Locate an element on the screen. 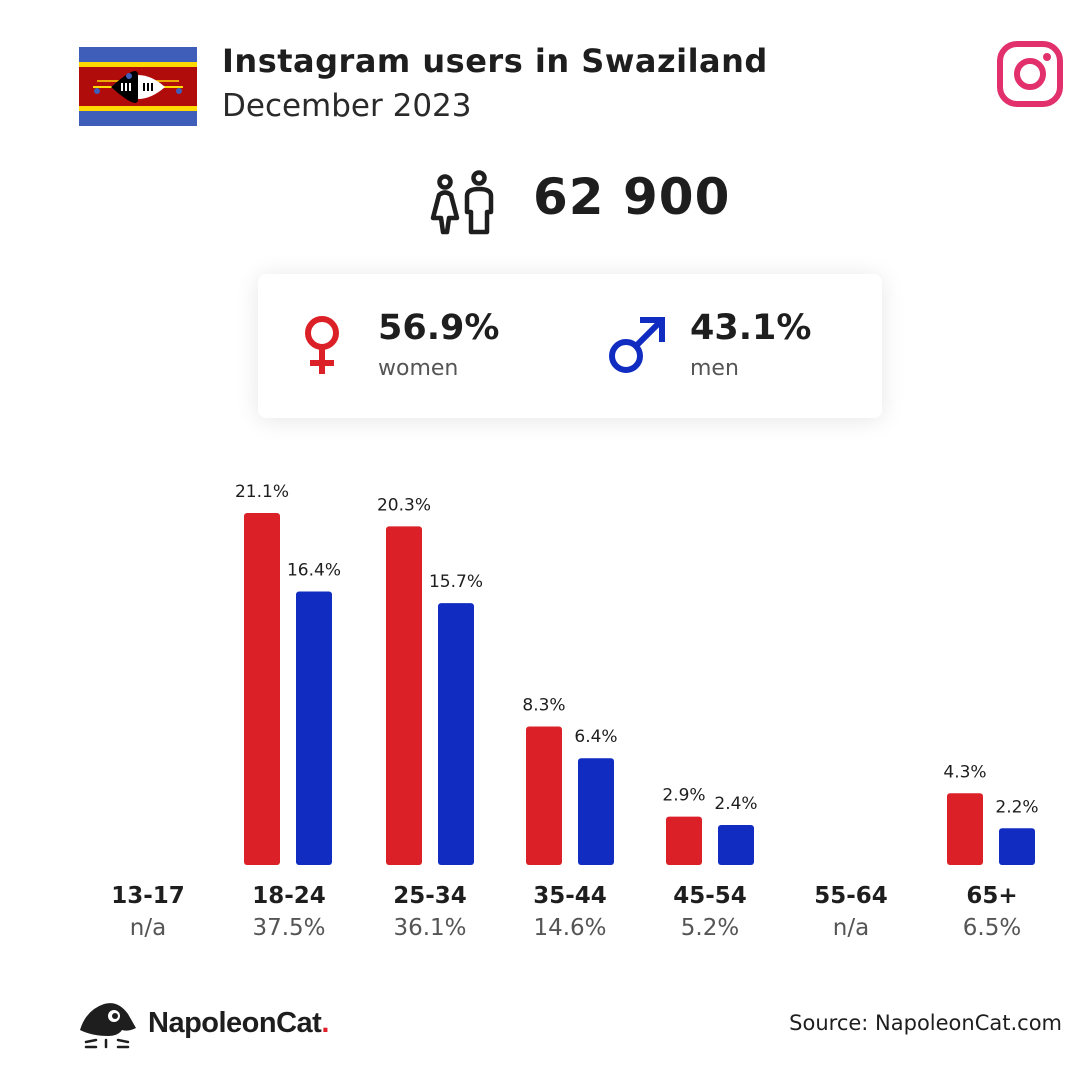 The height and width of the screenshot is (1080, 1080). category-share: 37.5% is located at coordinates (289, 928).